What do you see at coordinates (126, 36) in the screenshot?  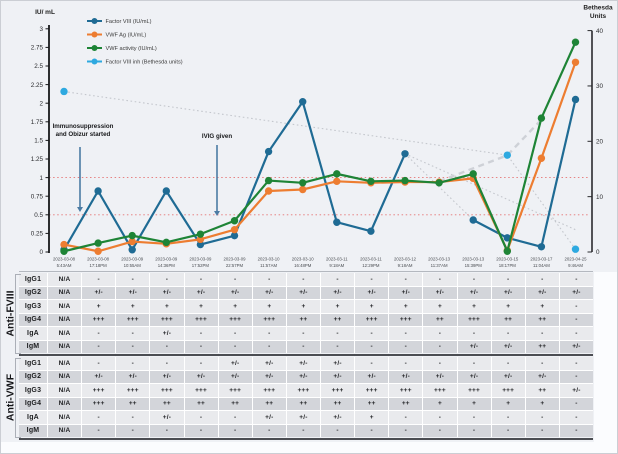 I see `legend-label: VWF Ag (IU/mL)` at bounding box center [126, 36].